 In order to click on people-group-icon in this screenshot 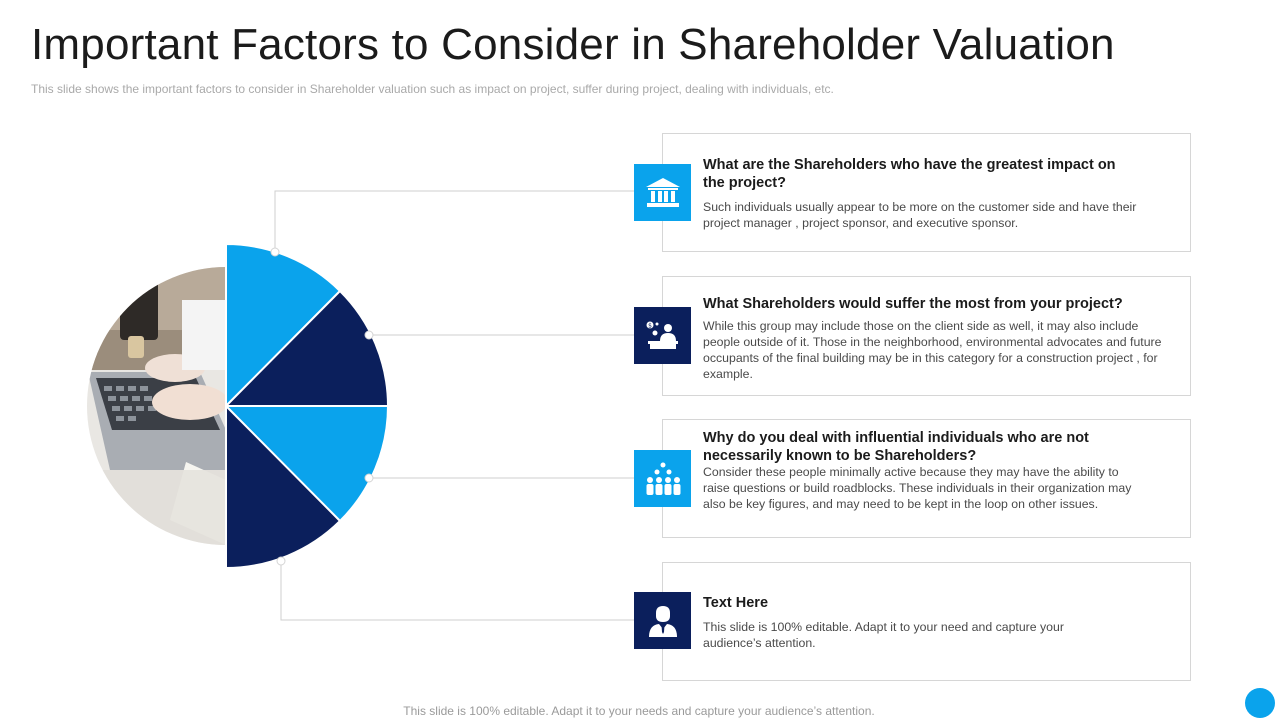, I will do `click(663, 478)`.